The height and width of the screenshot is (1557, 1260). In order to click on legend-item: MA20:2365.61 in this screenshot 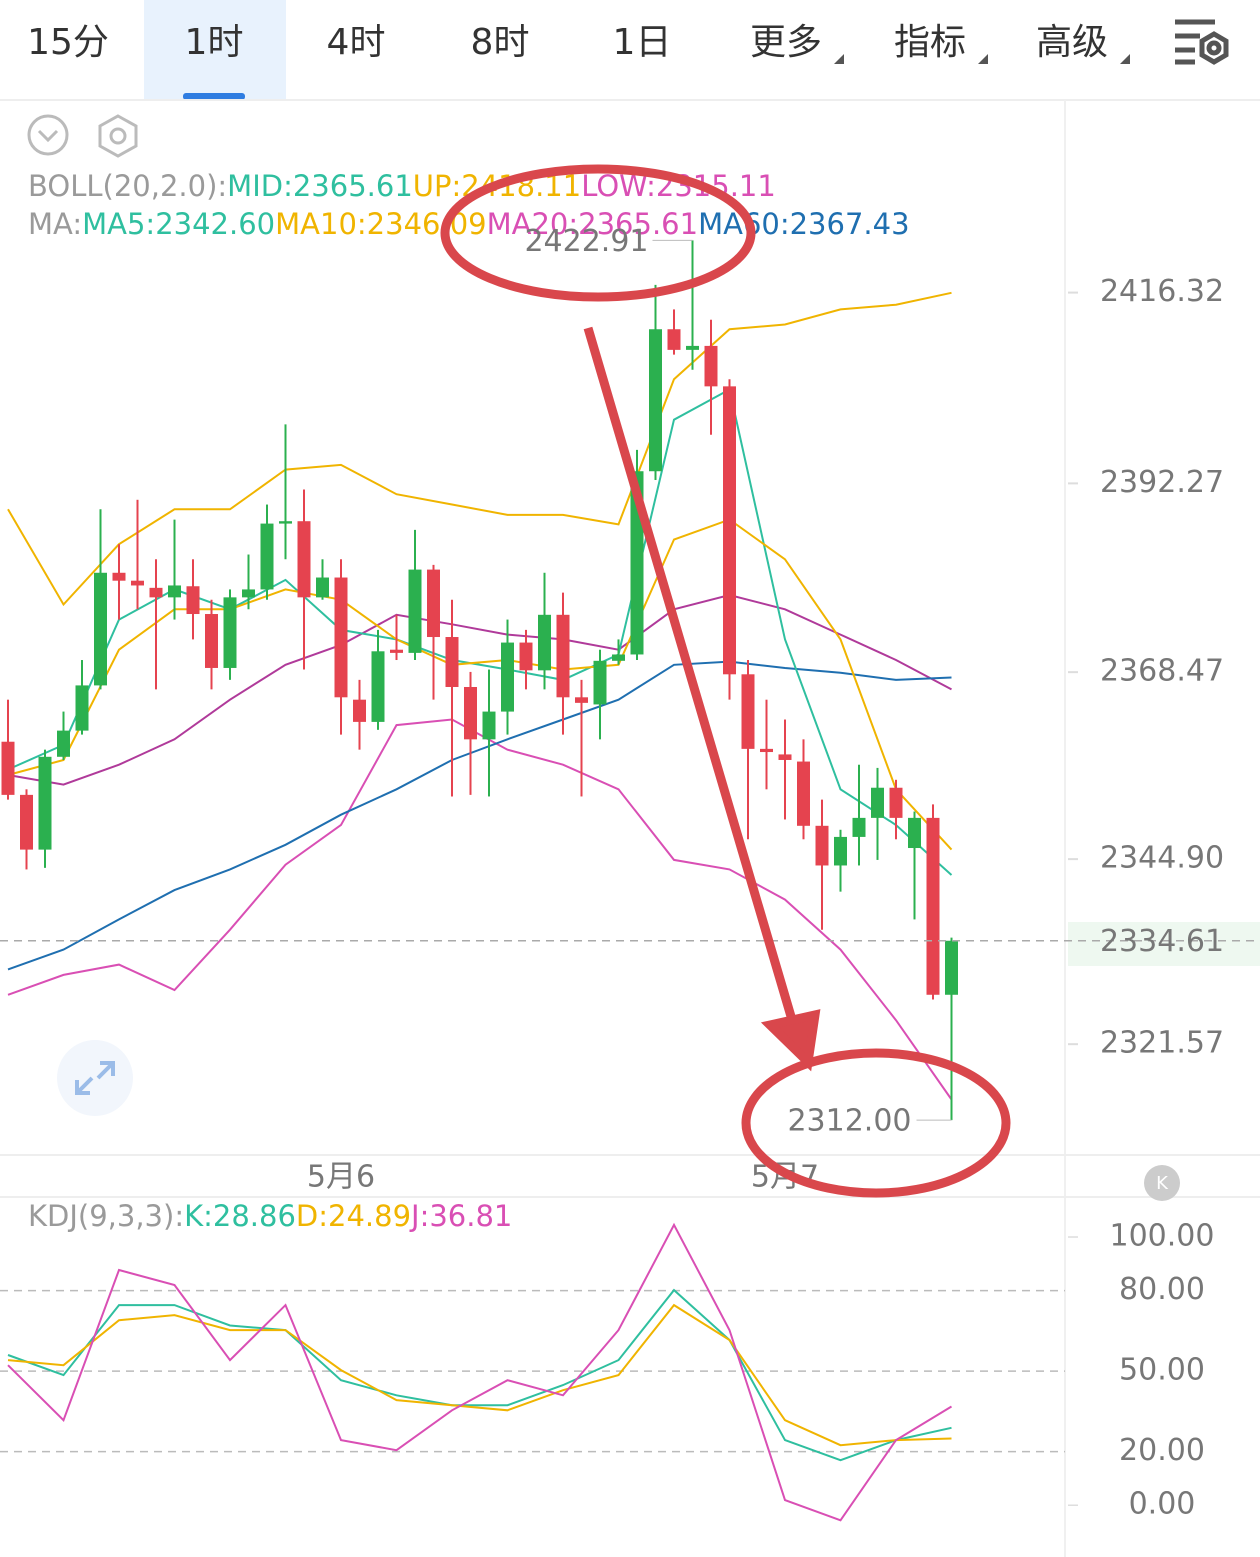, I will do `click(592, 224)`.